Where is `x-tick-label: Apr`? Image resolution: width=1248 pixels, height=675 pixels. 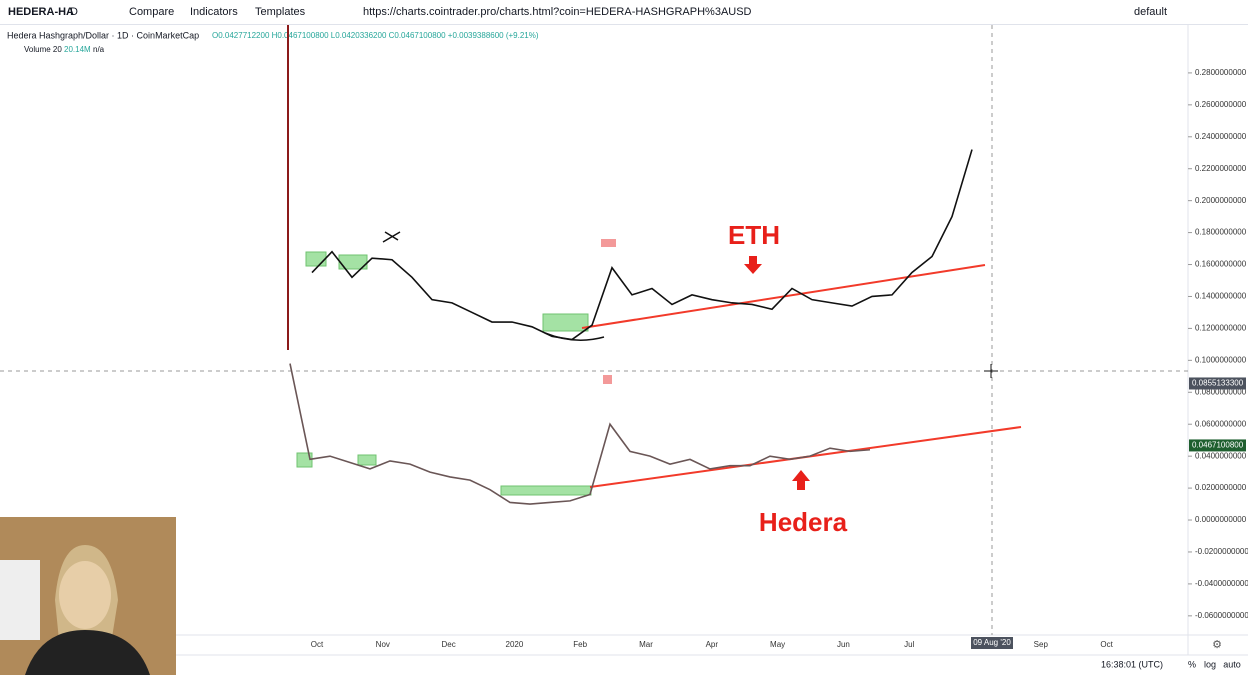
x-tick-label: Apr is located at coordinates (712, 644).